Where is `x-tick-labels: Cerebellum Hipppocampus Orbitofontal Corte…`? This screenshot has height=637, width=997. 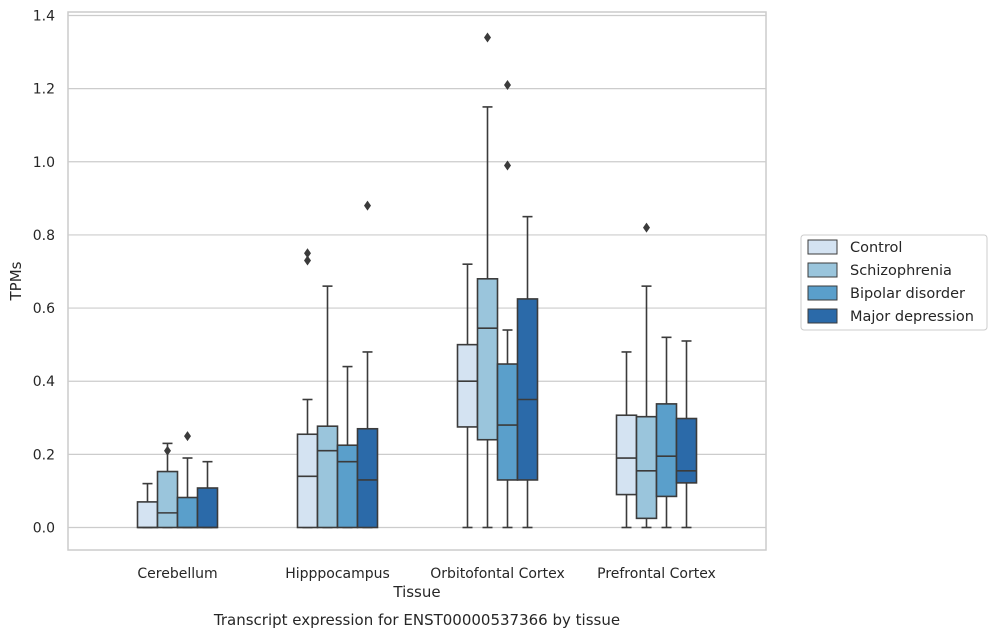 x-tick-labels: Cerebellum Hipppocampus Orbitofontal Corte… is located at coordinates (426, 574).